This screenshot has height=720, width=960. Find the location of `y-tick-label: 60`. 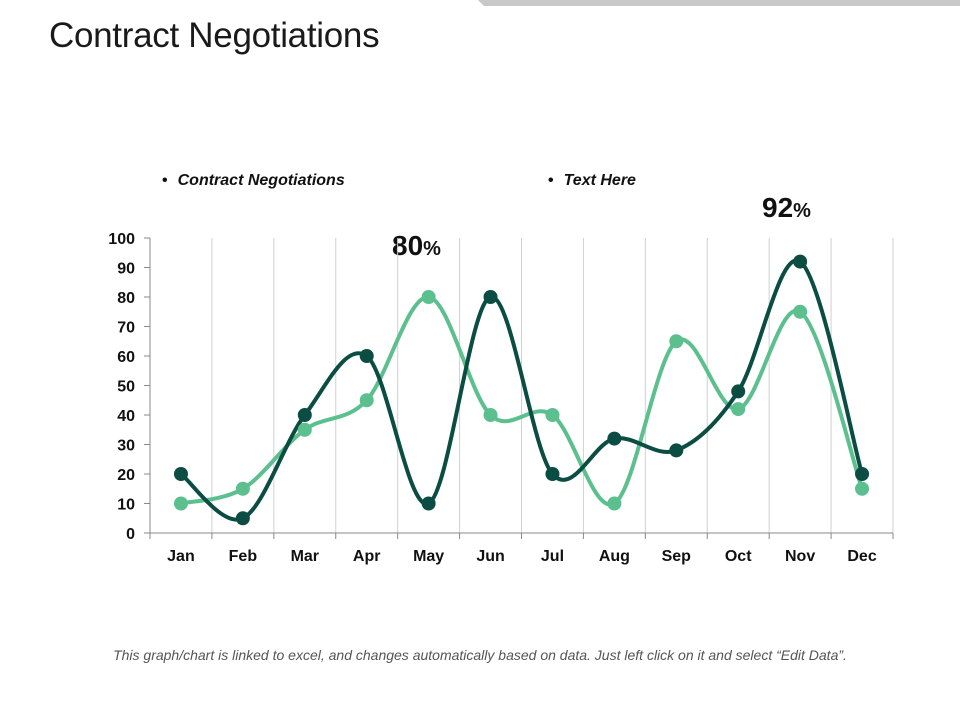

y-tick-label: 60 is located at coordinates (126, 357).